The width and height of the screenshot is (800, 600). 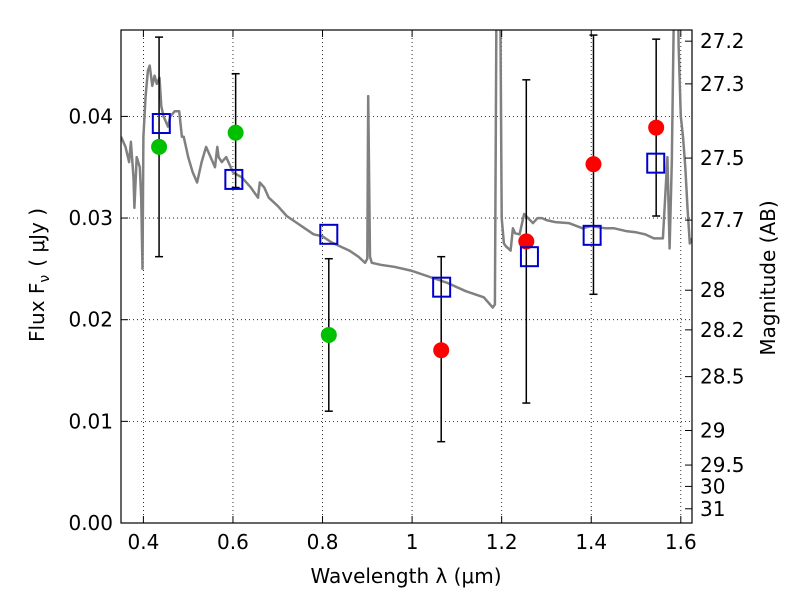 What do you see at coordinates (722, 377) in the screenshot?
I see `y2-tick-label: 28.5` at bounding box center [722, 377].